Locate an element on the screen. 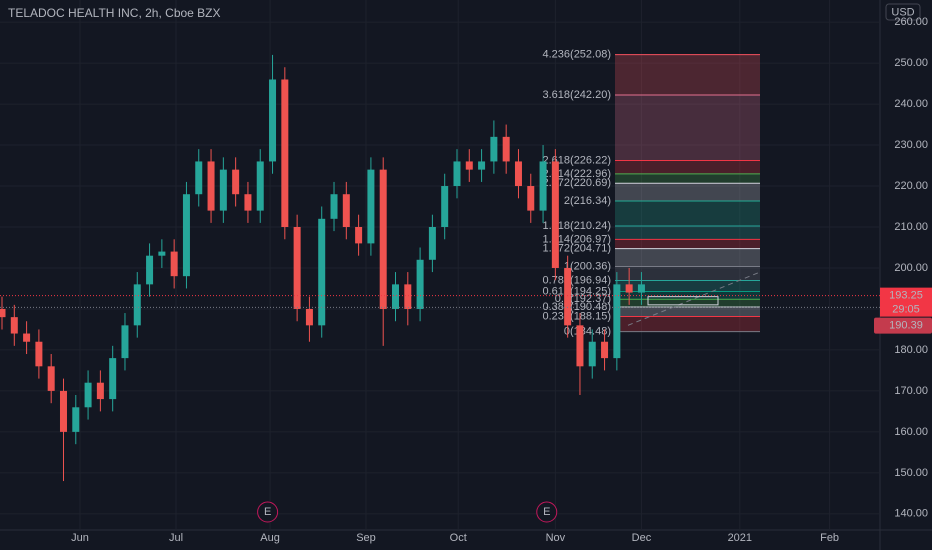  fib-label: 0.786(196.94) is located at coordinates (577, 280).